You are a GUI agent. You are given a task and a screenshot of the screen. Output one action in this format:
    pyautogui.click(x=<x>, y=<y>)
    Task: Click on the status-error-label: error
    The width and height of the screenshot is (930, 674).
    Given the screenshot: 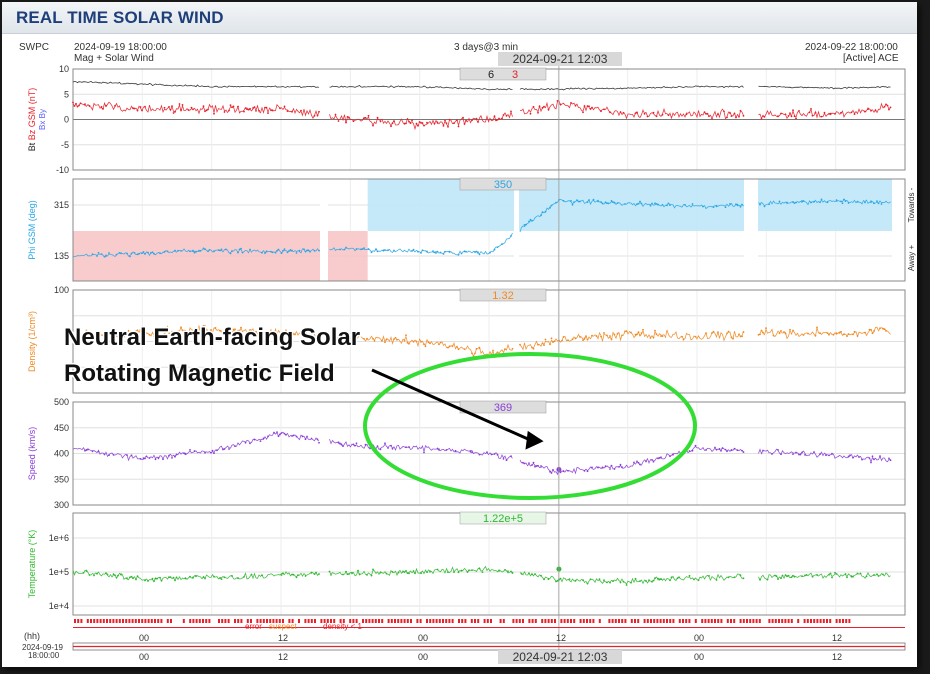 What is the action you would take?
    pyautogui.click(x=253, y=626)
    